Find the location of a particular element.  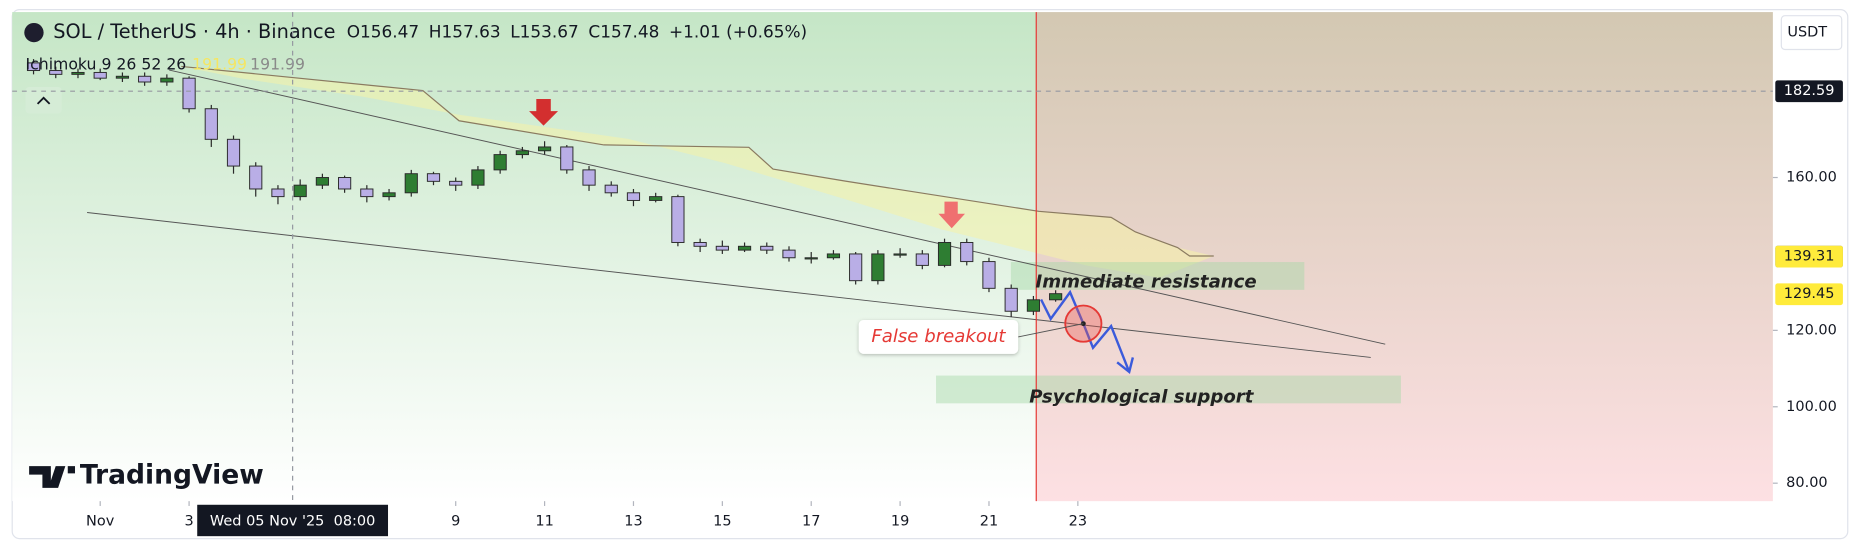

annotation: False breakout is located at coordinates (938, 336).